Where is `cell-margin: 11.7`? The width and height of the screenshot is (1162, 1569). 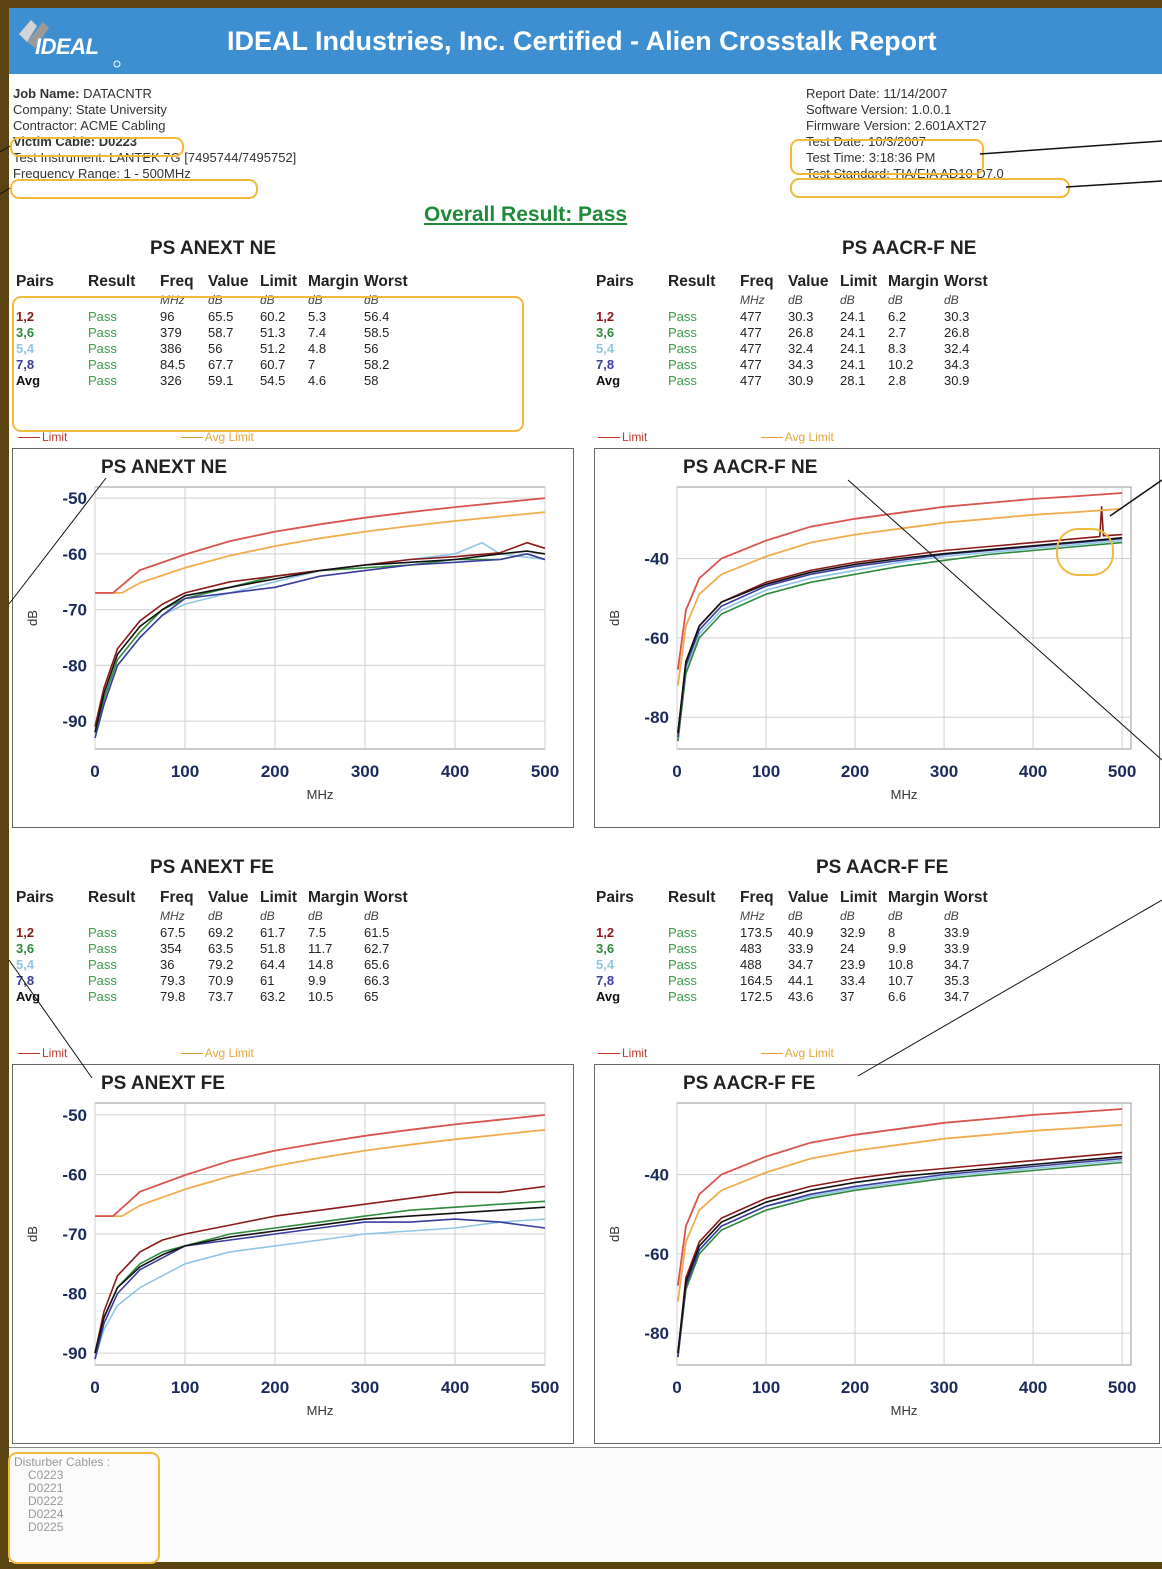
cell-margin: 11.7 is located at coordinates (320, 948).